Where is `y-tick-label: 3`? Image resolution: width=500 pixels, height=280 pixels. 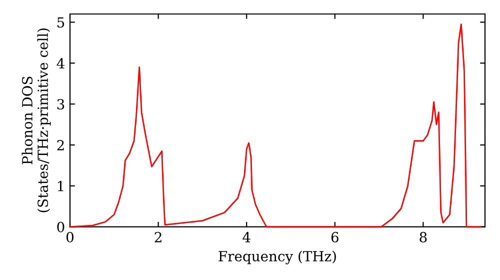 y-tick-label: 3 is located at coordinates (60, 104).